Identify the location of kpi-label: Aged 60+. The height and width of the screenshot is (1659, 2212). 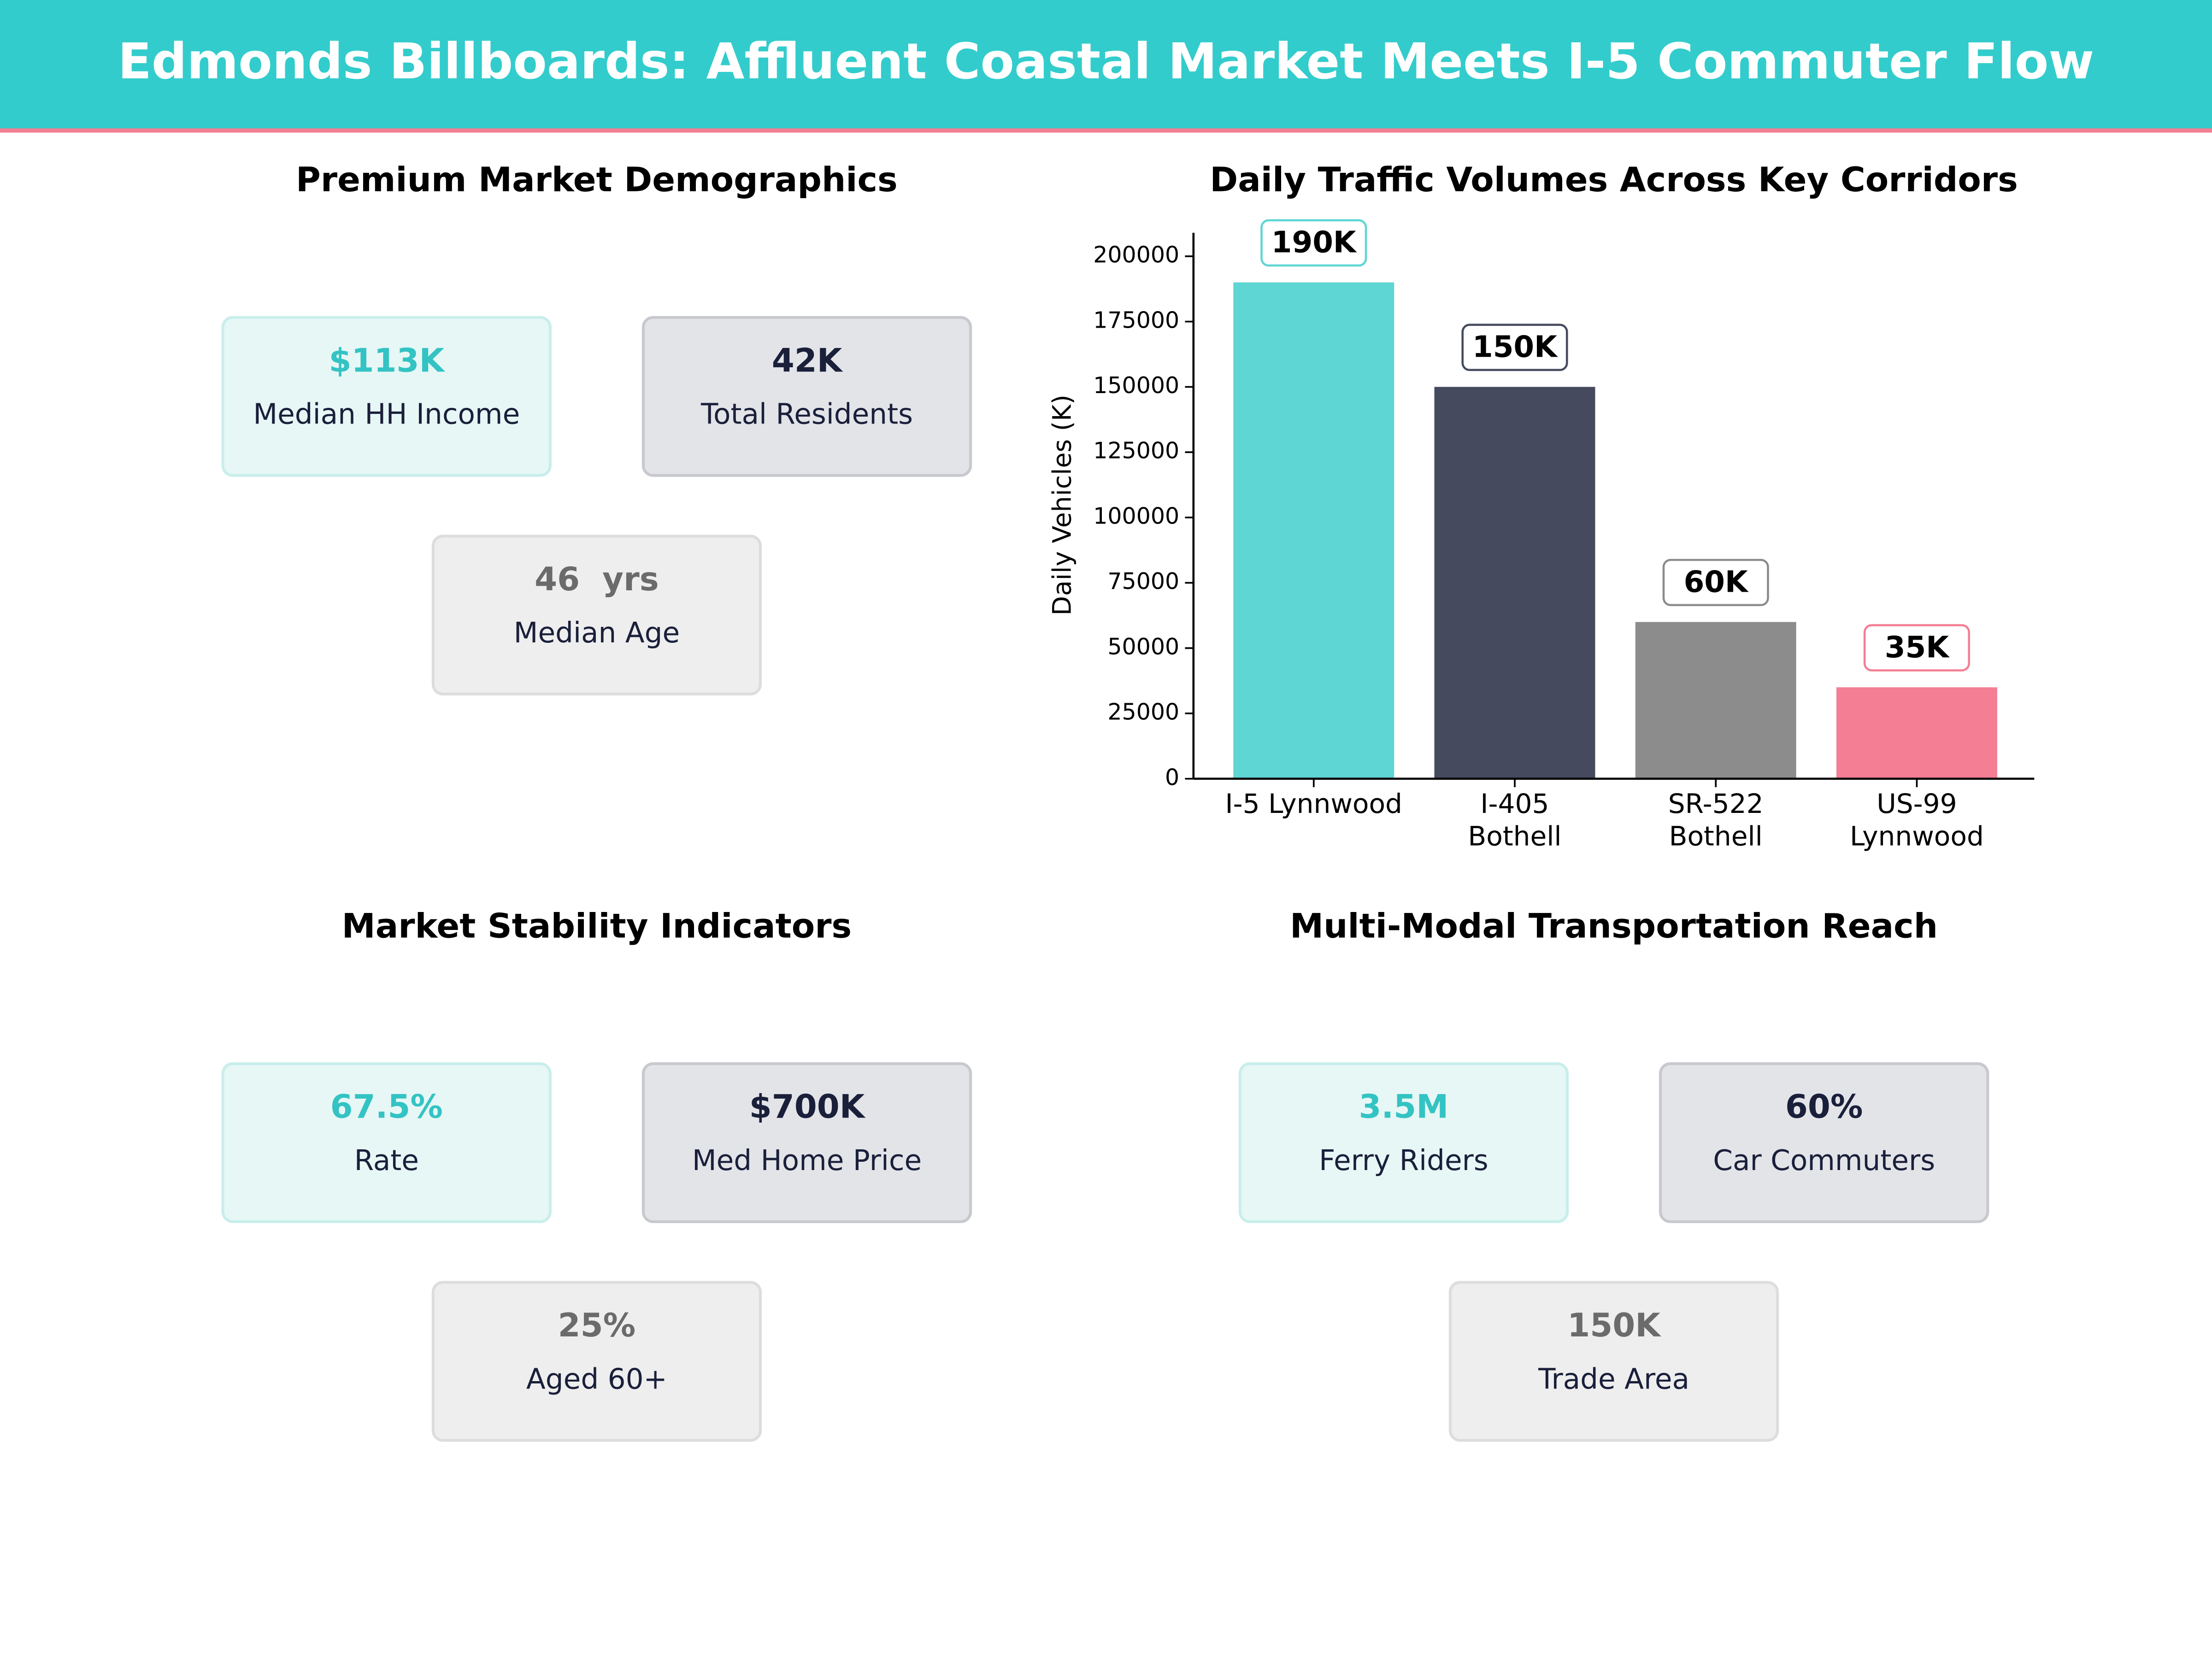
(596, 1379).